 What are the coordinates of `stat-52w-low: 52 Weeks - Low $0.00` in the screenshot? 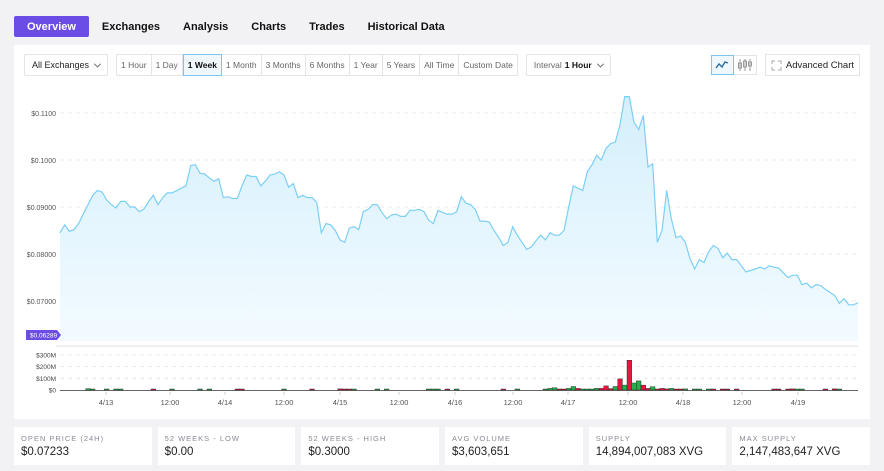 It's located at (226, 446).